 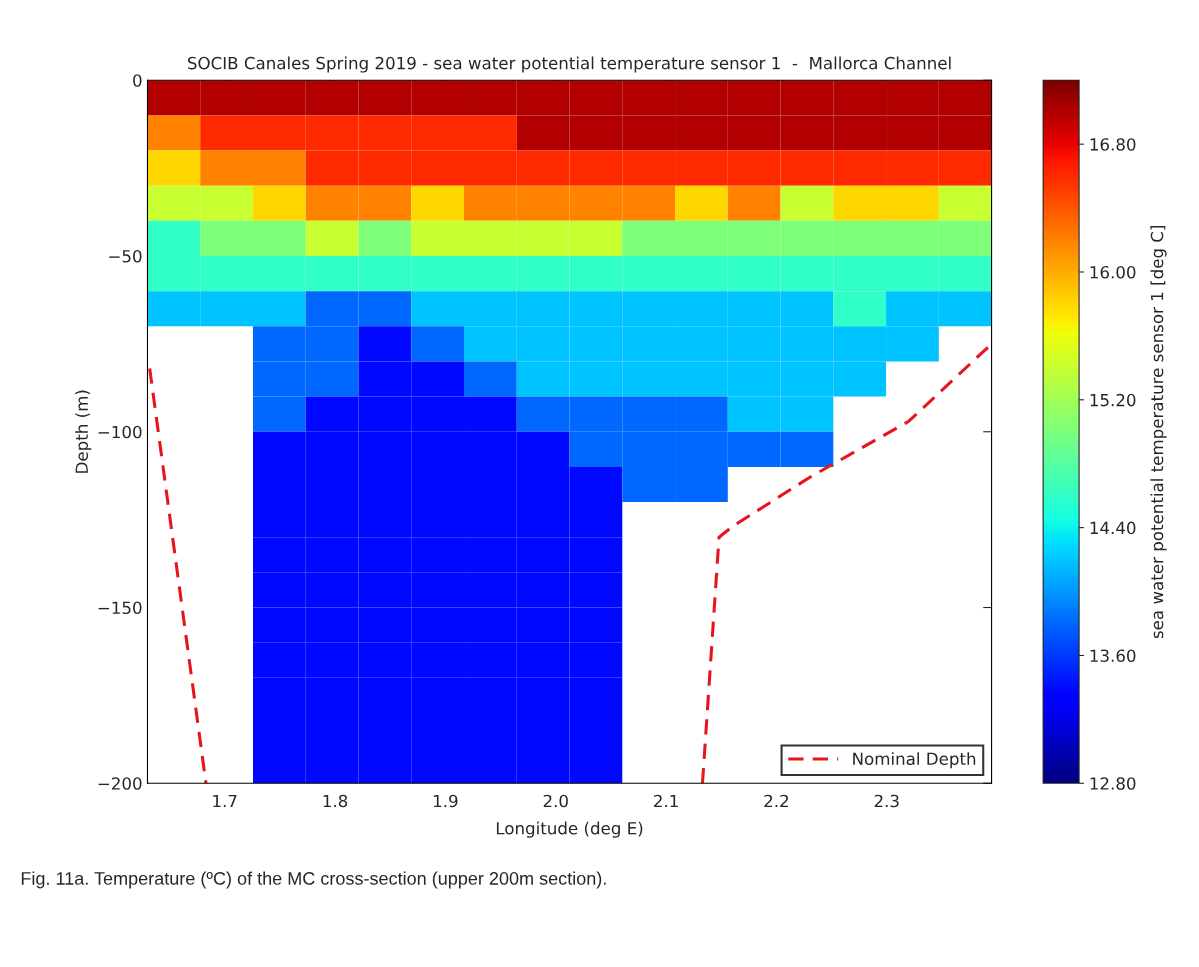 What do you see at coordinates (120, 608) in the screenshot?
I see `y-tick-label: −150` at bounding box center [120, 608].